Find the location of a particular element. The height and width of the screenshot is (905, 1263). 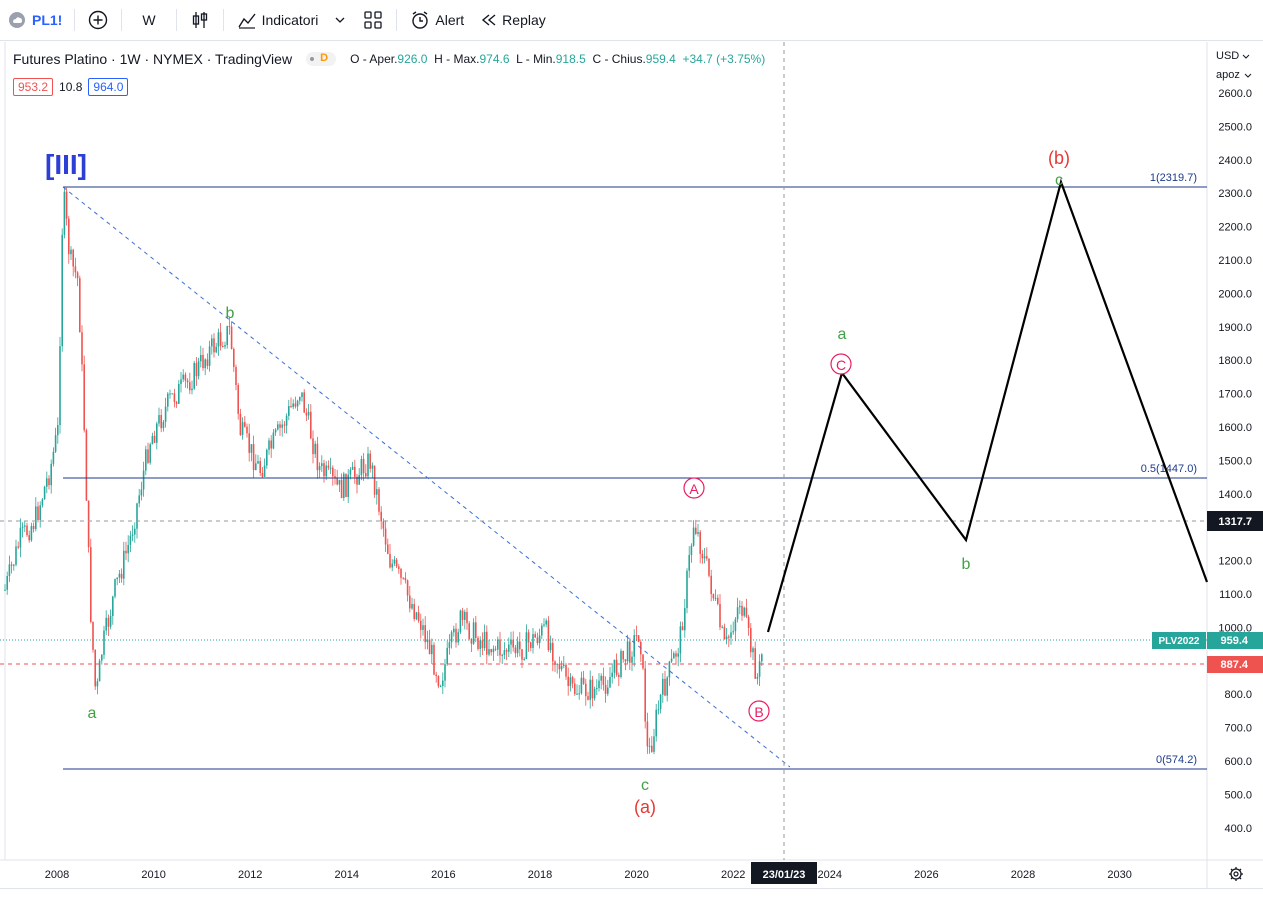

plus-circle-icon is located at coordinates (98, 20).